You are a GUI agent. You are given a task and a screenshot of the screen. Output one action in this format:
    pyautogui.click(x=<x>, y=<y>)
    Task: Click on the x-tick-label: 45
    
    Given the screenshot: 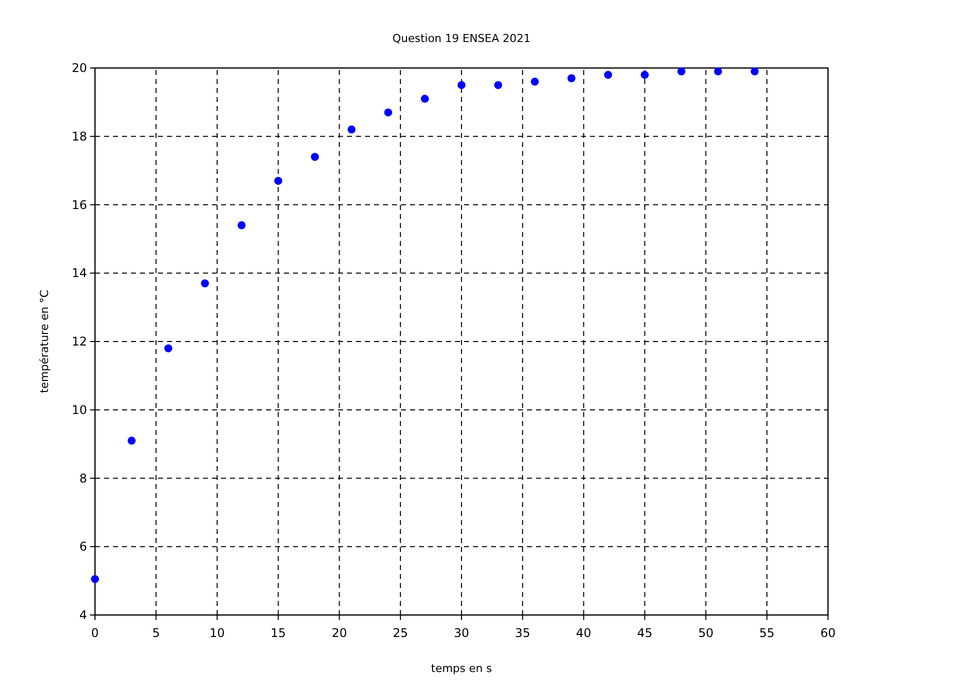 What is the action you would take?
    pyautogui.click(x=644, y=633)
    